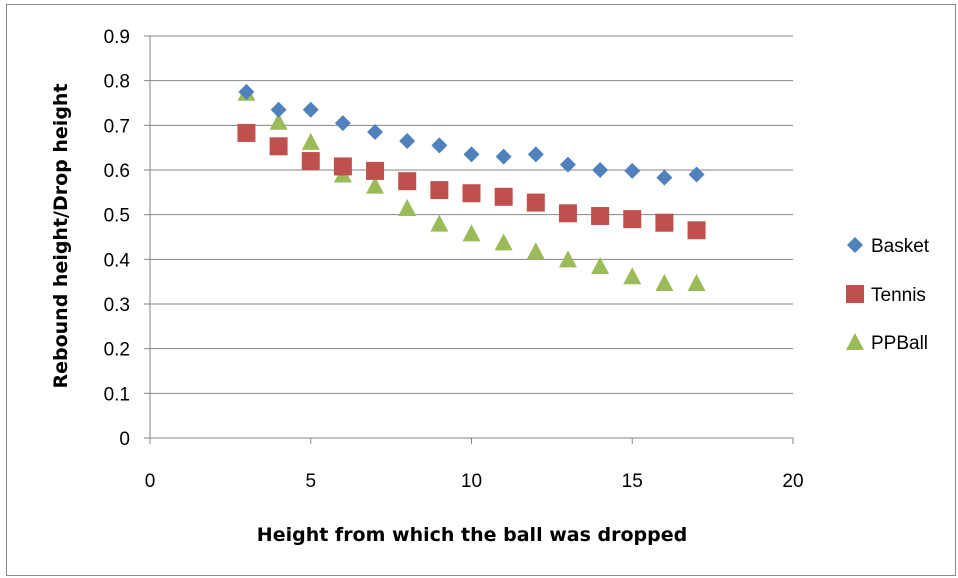 The width and height of the screenshot is (958, 578). What do you see at coordinates (310, 481) in the screenshot?
I see `x-tick-label: 5` at bounding box center [310, 481].